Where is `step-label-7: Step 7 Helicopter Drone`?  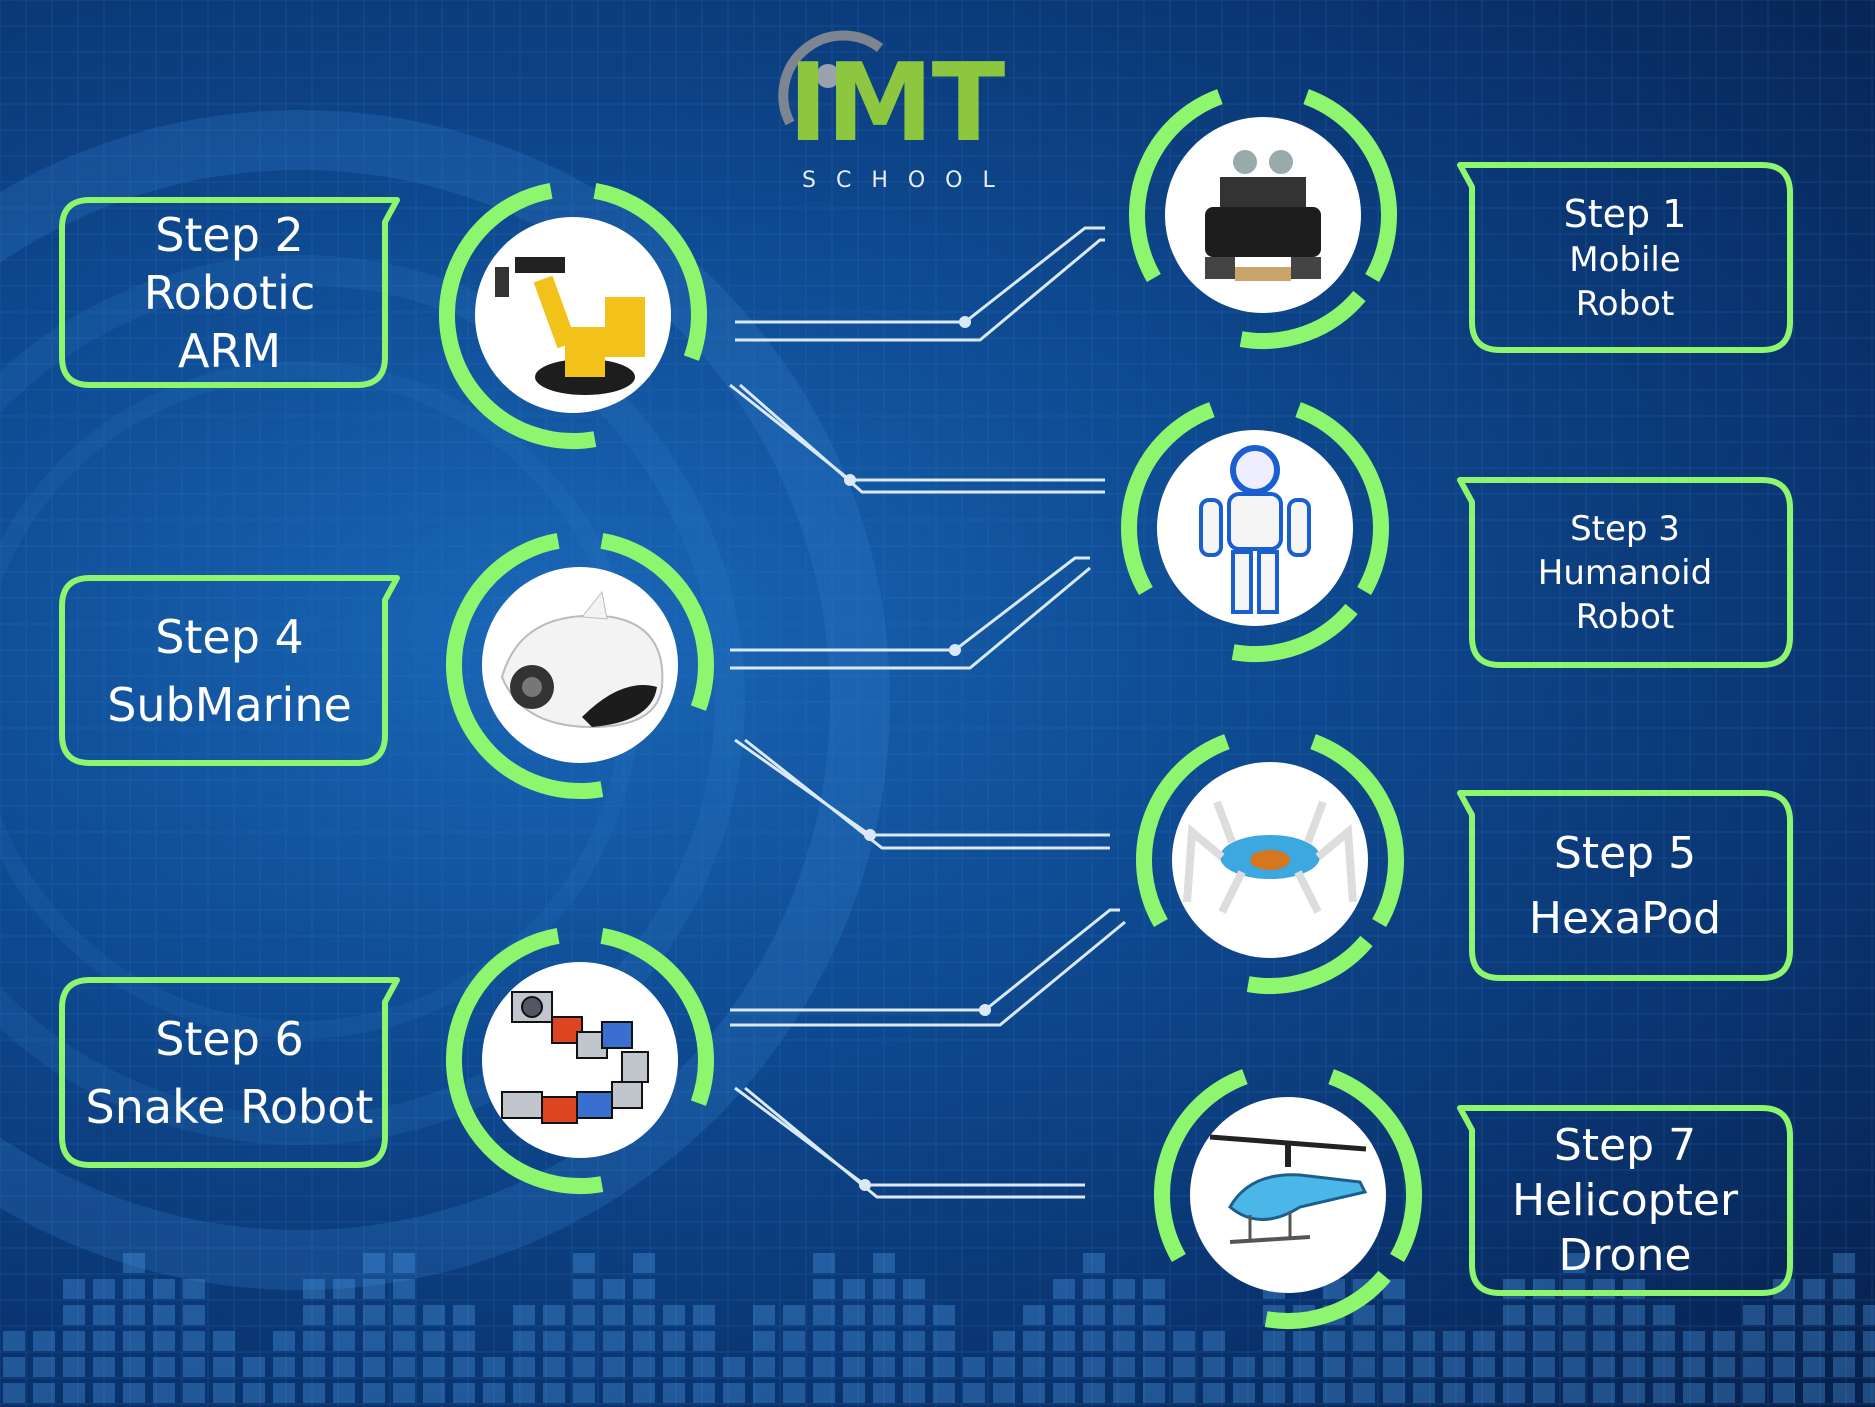 step-label-7: Step 7 Helicopter Drone is located at coordinates (1625, 1200).